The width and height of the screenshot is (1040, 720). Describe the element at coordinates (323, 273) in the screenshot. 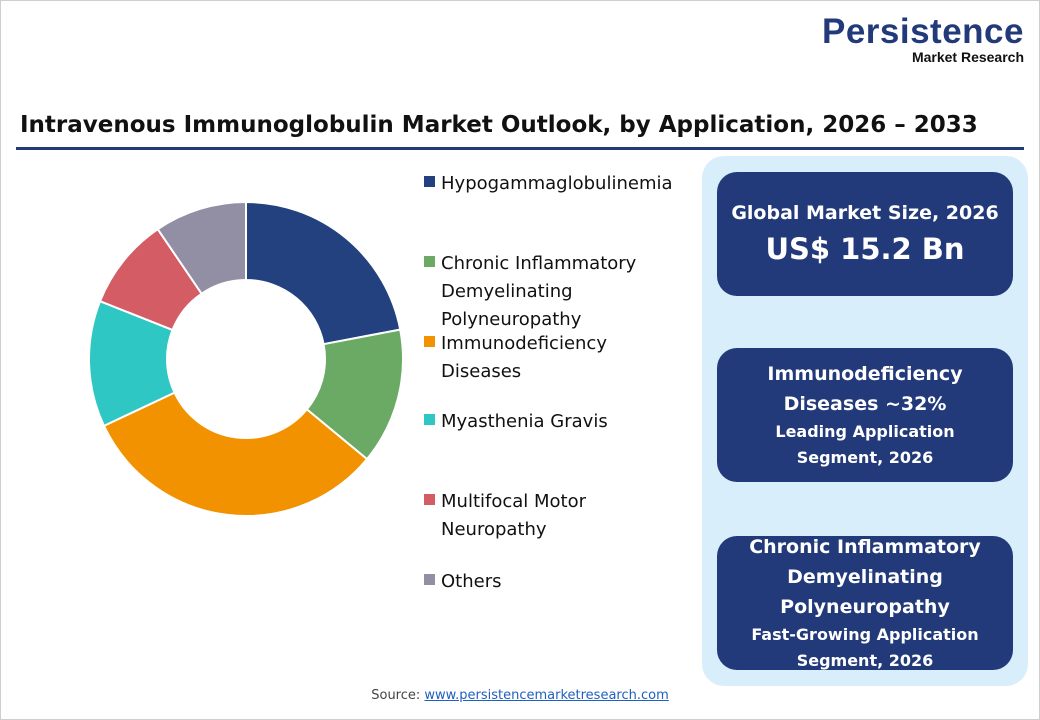

I see `slice-hypogammaglobulinemia` at that location.